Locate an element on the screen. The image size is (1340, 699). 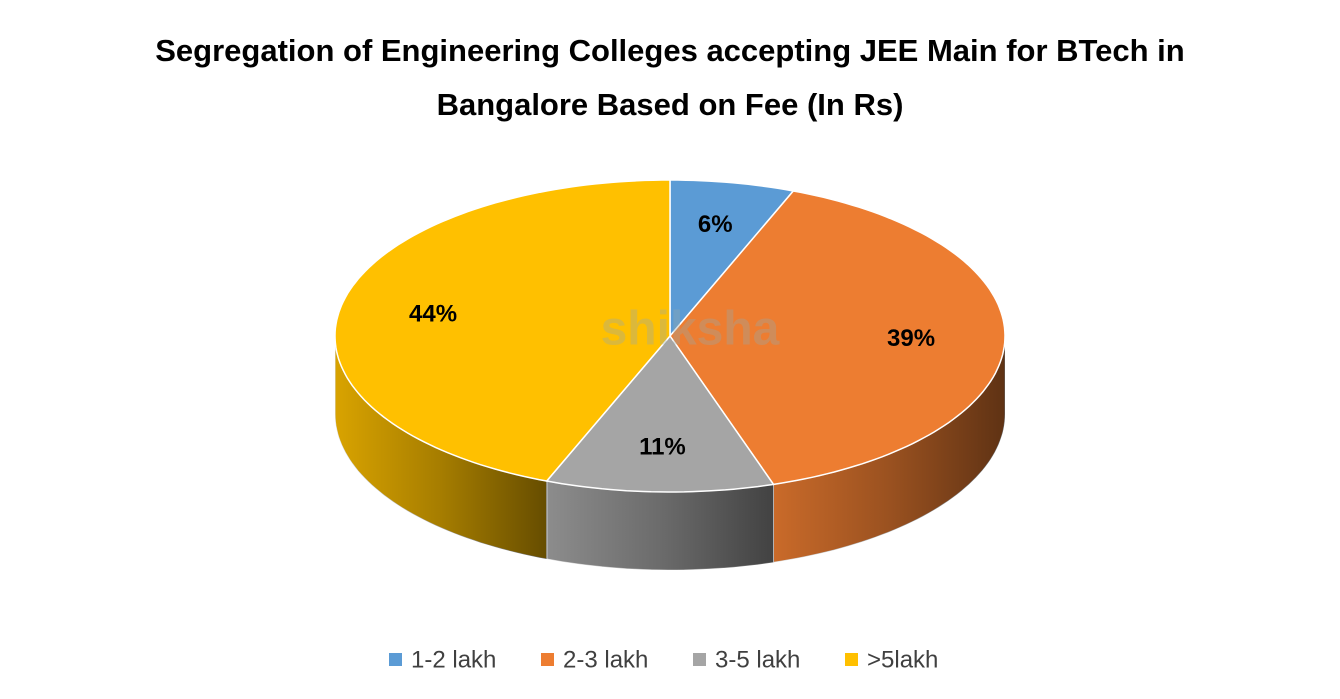
legend-label: >5lakh is located at coordinates (902, 659).